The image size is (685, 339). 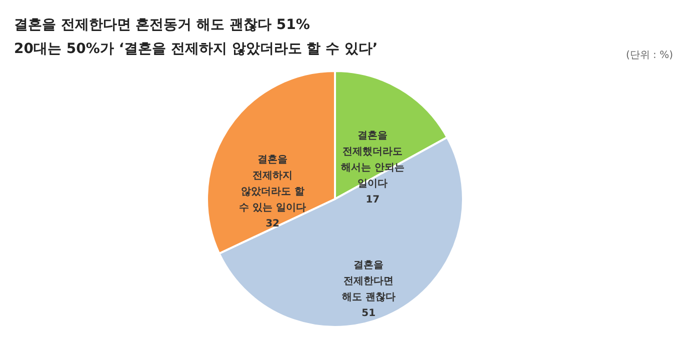 I want to click on data-label: 51, so click(x=369, y=313).